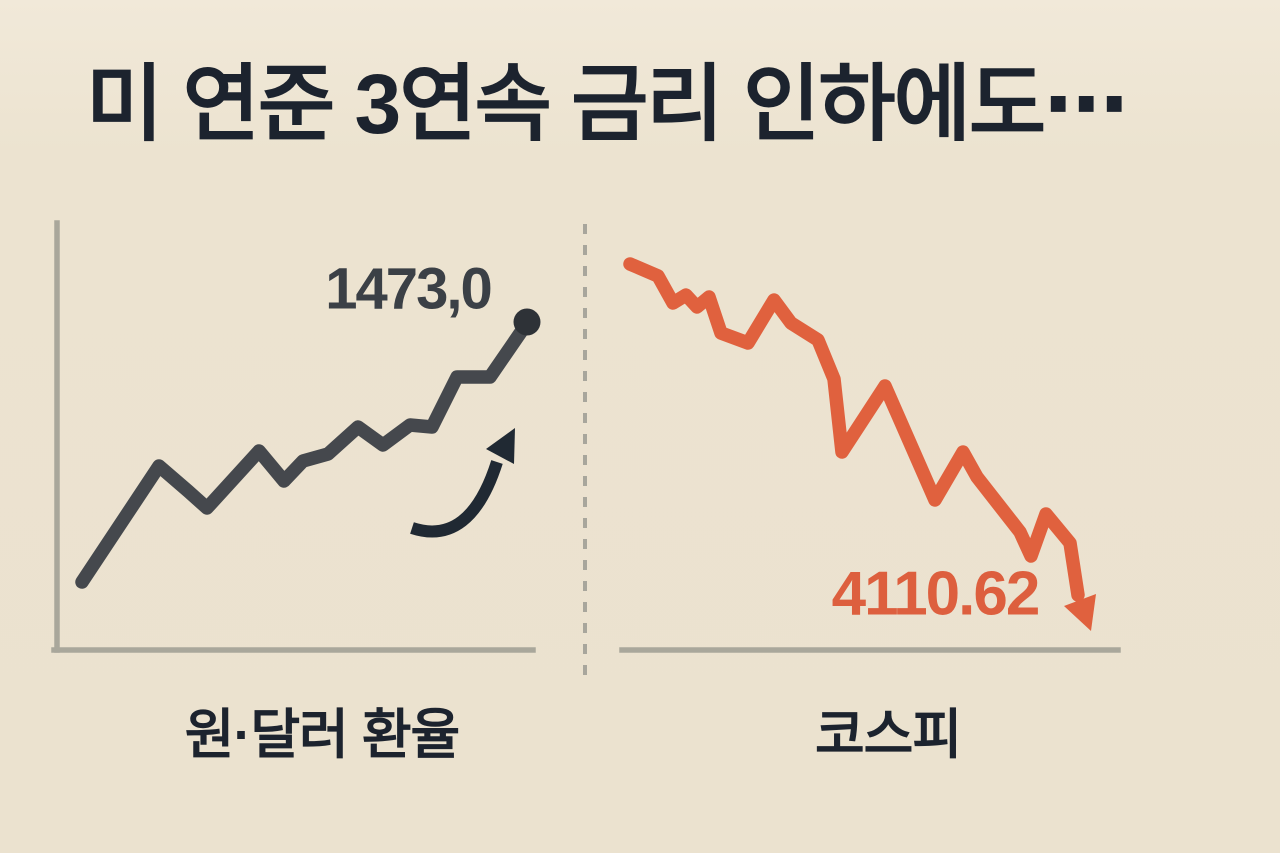 The width and height of the screenshot is (1280, 853). Describe the element at coordinates (408, 289) in the screenshot. I see `exchange-rate-value: 1473,0` at that location.